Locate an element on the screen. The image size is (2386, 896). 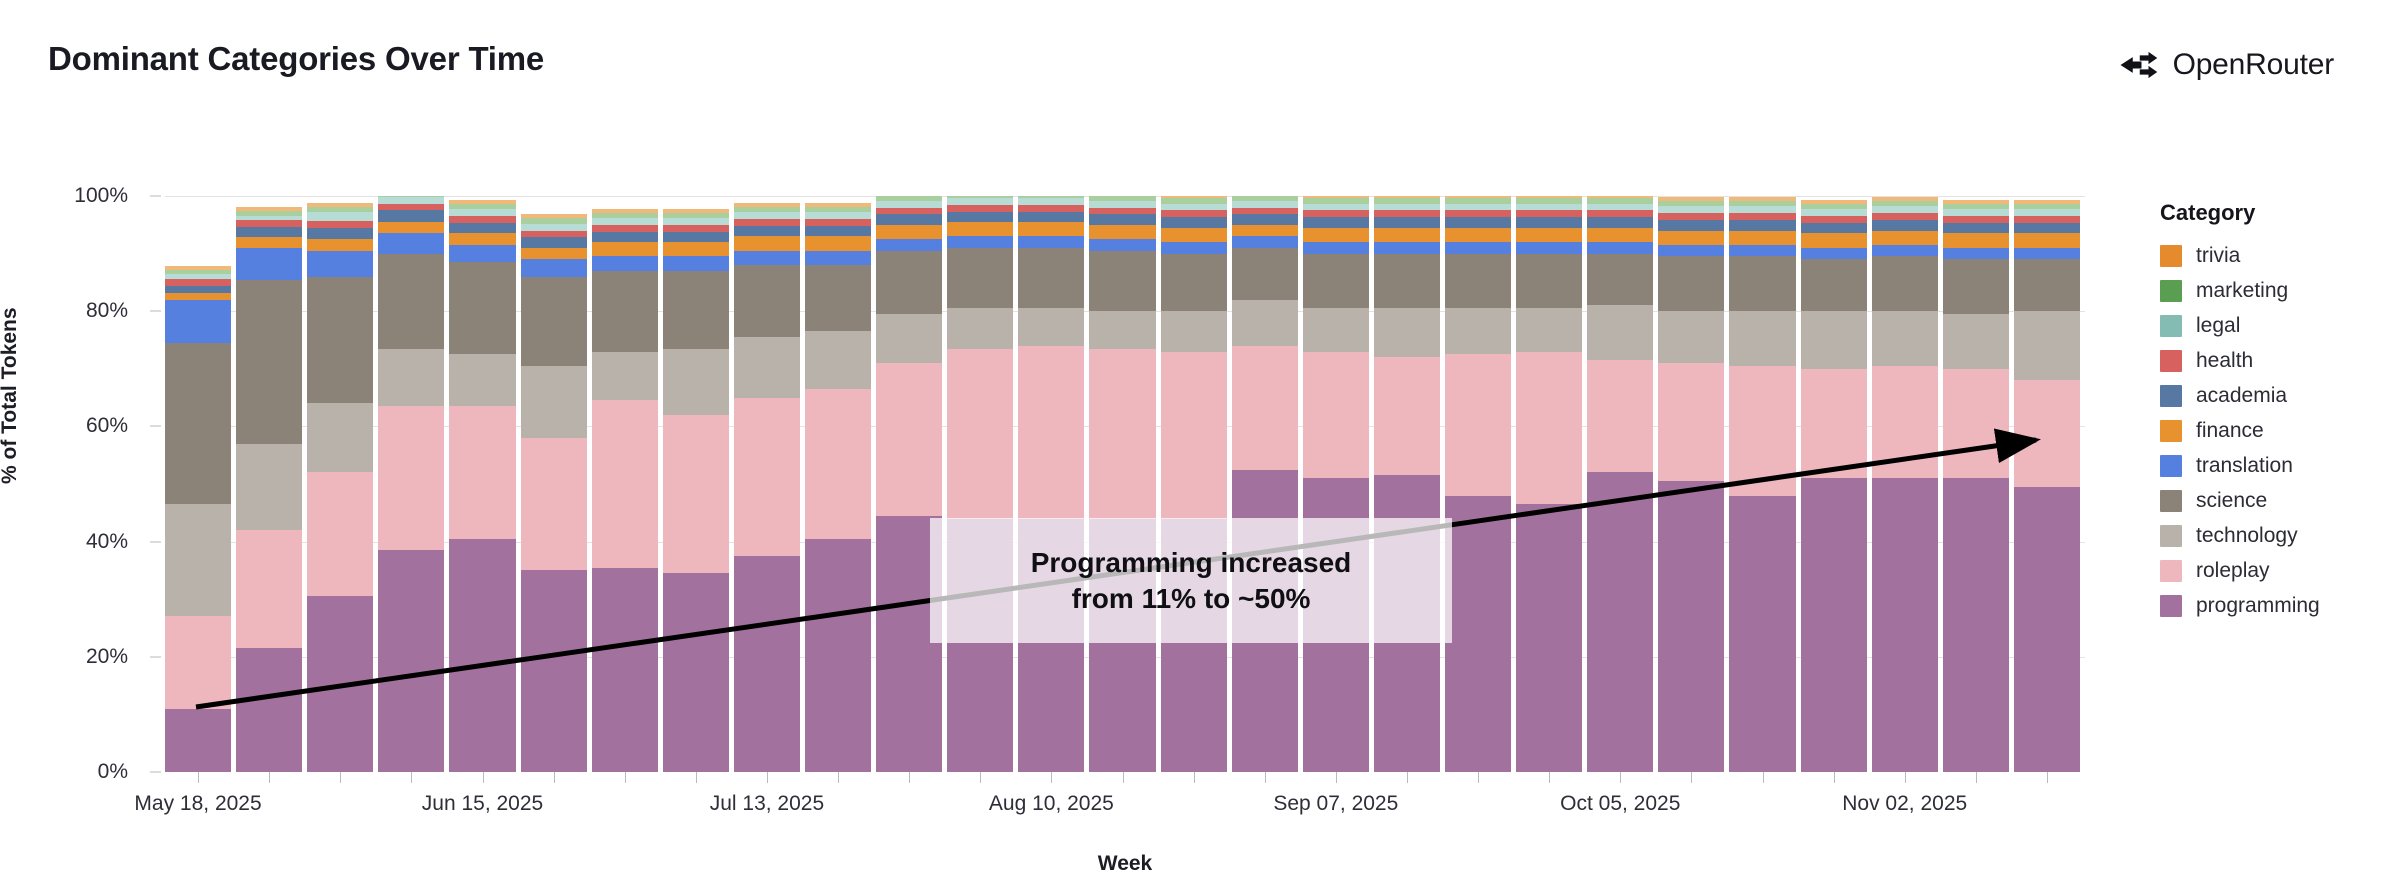
legend-item-legal: legal is located at coordinates (2273, 325).